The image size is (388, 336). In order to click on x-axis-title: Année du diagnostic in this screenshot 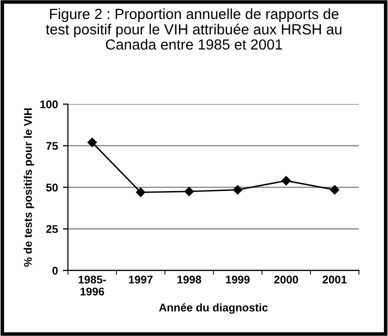, I will do `click(213, 308)`.